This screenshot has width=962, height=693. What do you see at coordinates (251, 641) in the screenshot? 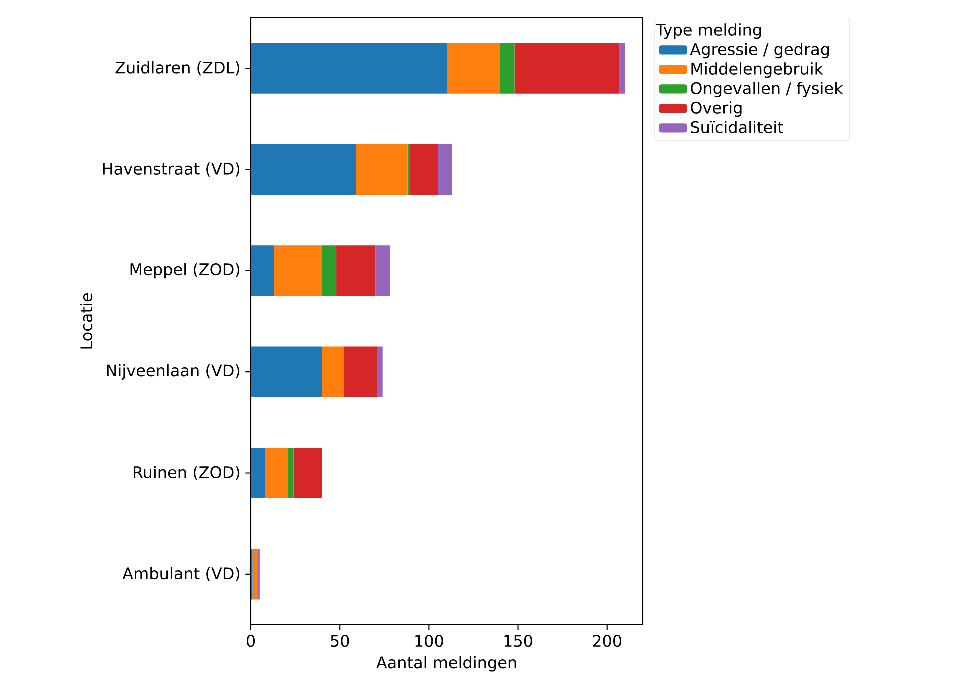
I see `x-tick-label: 0` at bounding box center [251, 641].